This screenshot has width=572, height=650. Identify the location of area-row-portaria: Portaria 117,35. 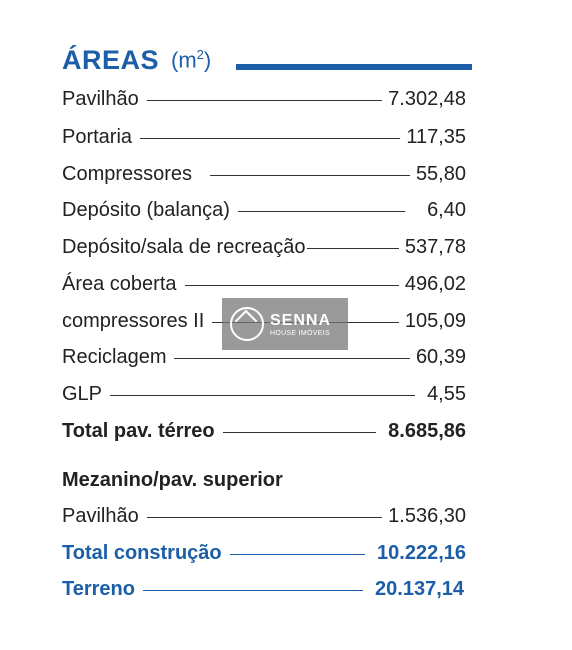
(264, 140).